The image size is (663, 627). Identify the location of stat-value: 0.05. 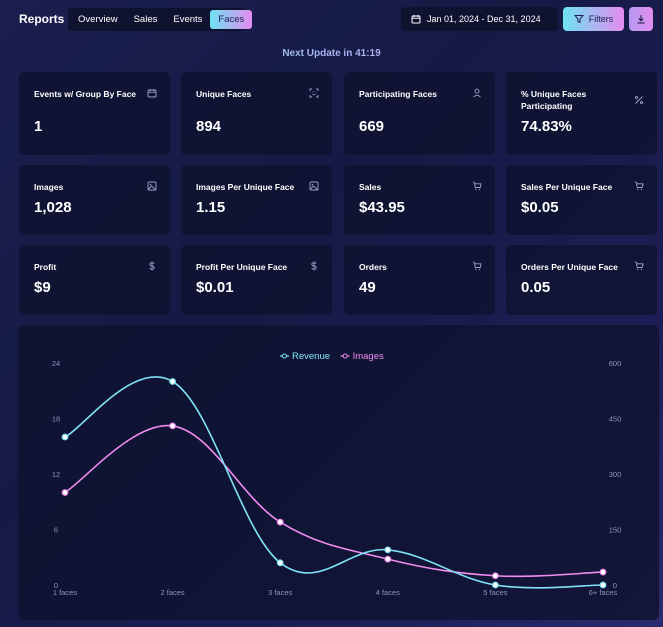
(536, 287).